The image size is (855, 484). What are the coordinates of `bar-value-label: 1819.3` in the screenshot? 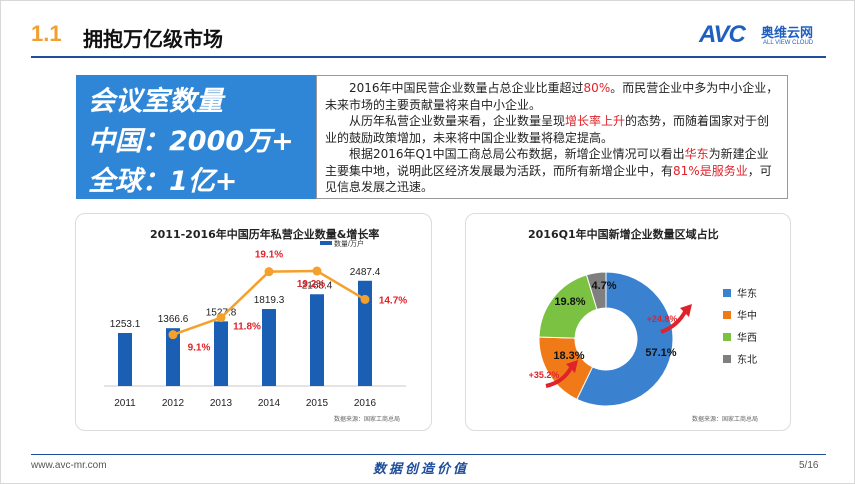 It's located at (269, 300).